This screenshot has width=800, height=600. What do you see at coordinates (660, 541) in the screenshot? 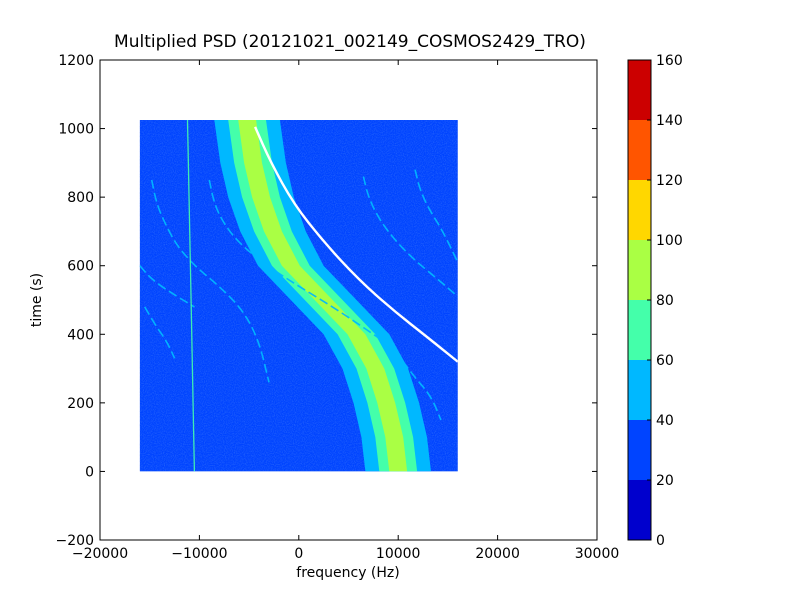
I see `colorbar-label: 0` at bounding box center [660, 541].